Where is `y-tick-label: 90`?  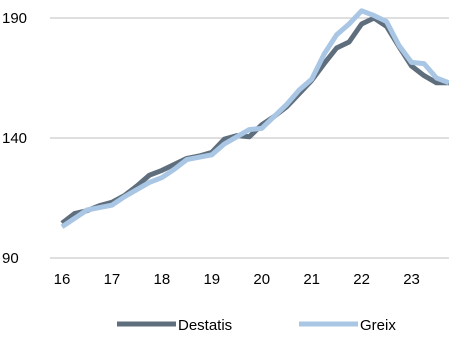
y-tick-label: 90 is located at coordinates (10, 258).